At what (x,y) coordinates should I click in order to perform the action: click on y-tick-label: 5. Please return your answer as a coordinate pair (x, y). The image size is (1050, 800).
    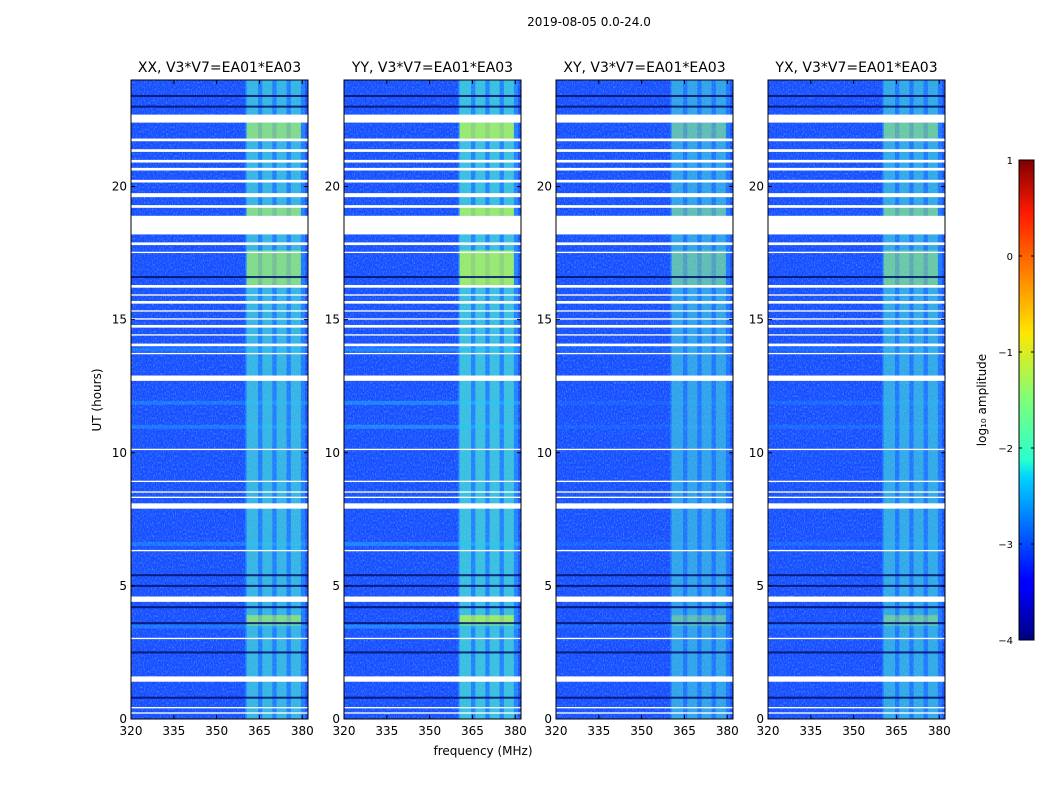
    Looking at the image, I should click on (548, 586).